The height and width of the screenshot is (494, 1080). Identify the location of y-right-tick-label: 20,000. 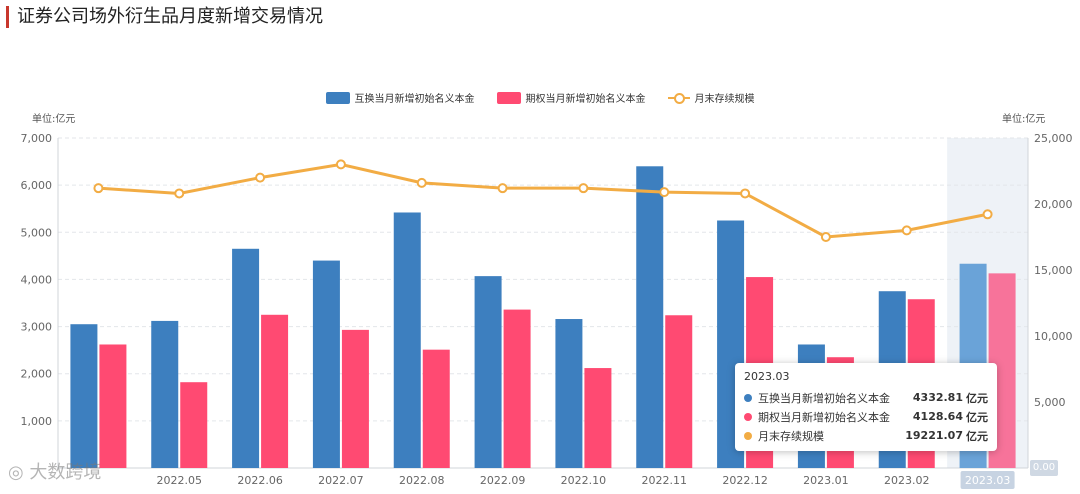
(1053, 204).